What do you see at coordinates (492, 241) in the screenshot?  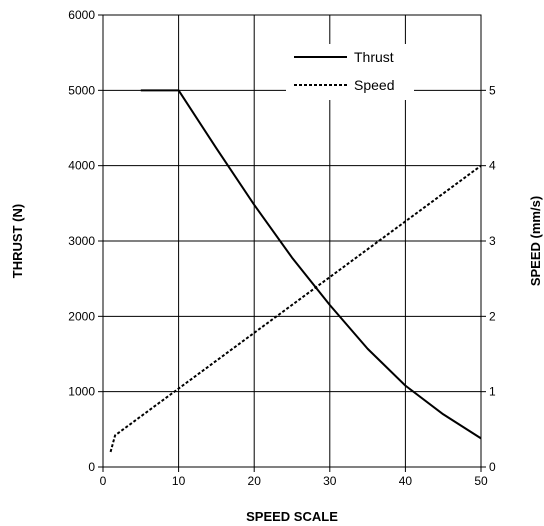 I see `y2-tick-label: 3` at bounding box center [492, 241].